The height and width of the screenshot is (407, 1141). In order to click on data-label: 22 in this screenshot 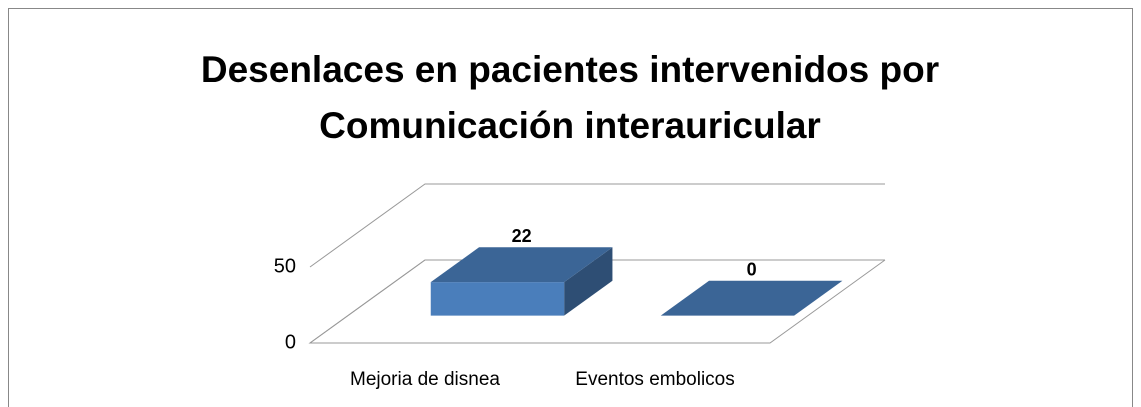, I will do `click(522, 236)`.